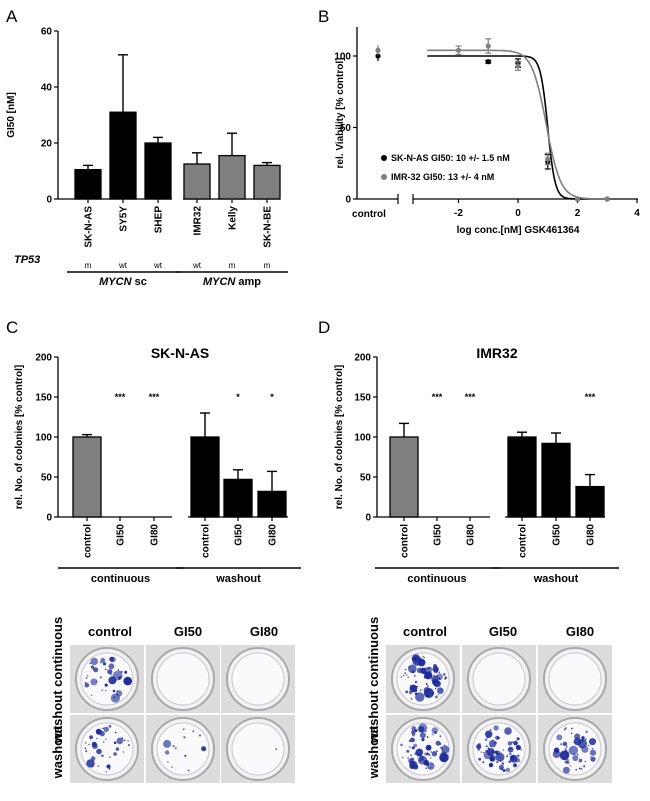 The image size is (650, 801). I want to click on legend-marker, so click(384, 158).